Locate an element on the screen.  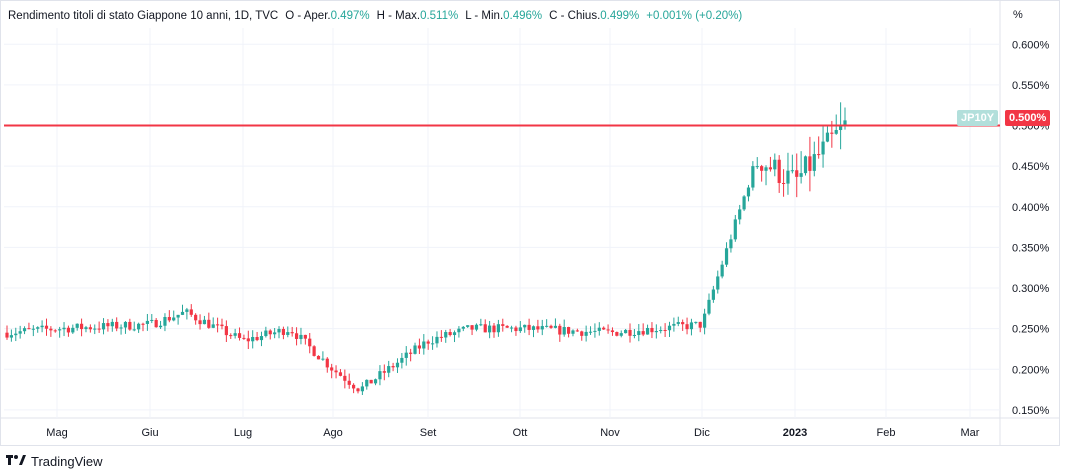
x-tick-label: Mar is located at coordinates (970, 433).